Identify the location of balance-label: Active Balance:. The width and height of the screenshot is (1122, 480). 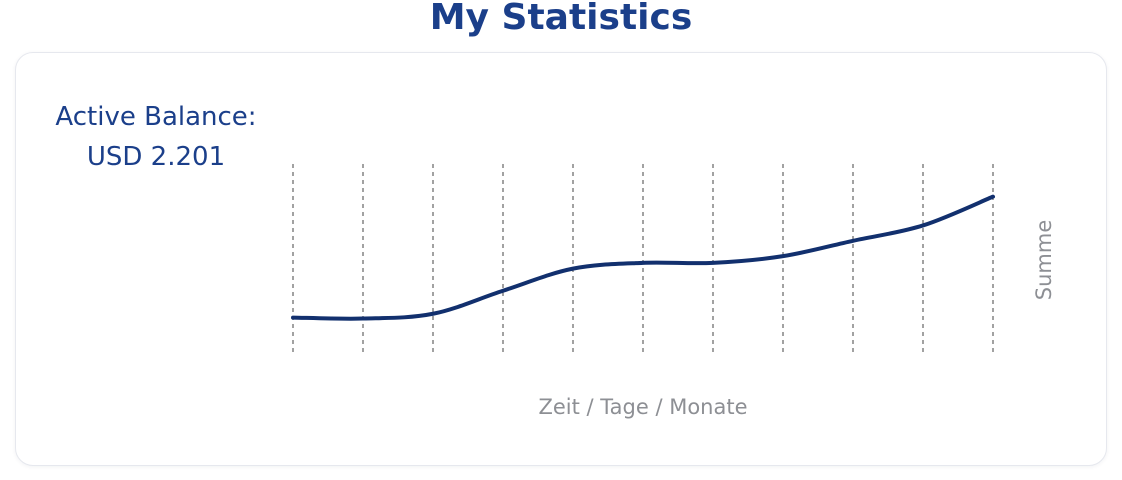
(156, 117).